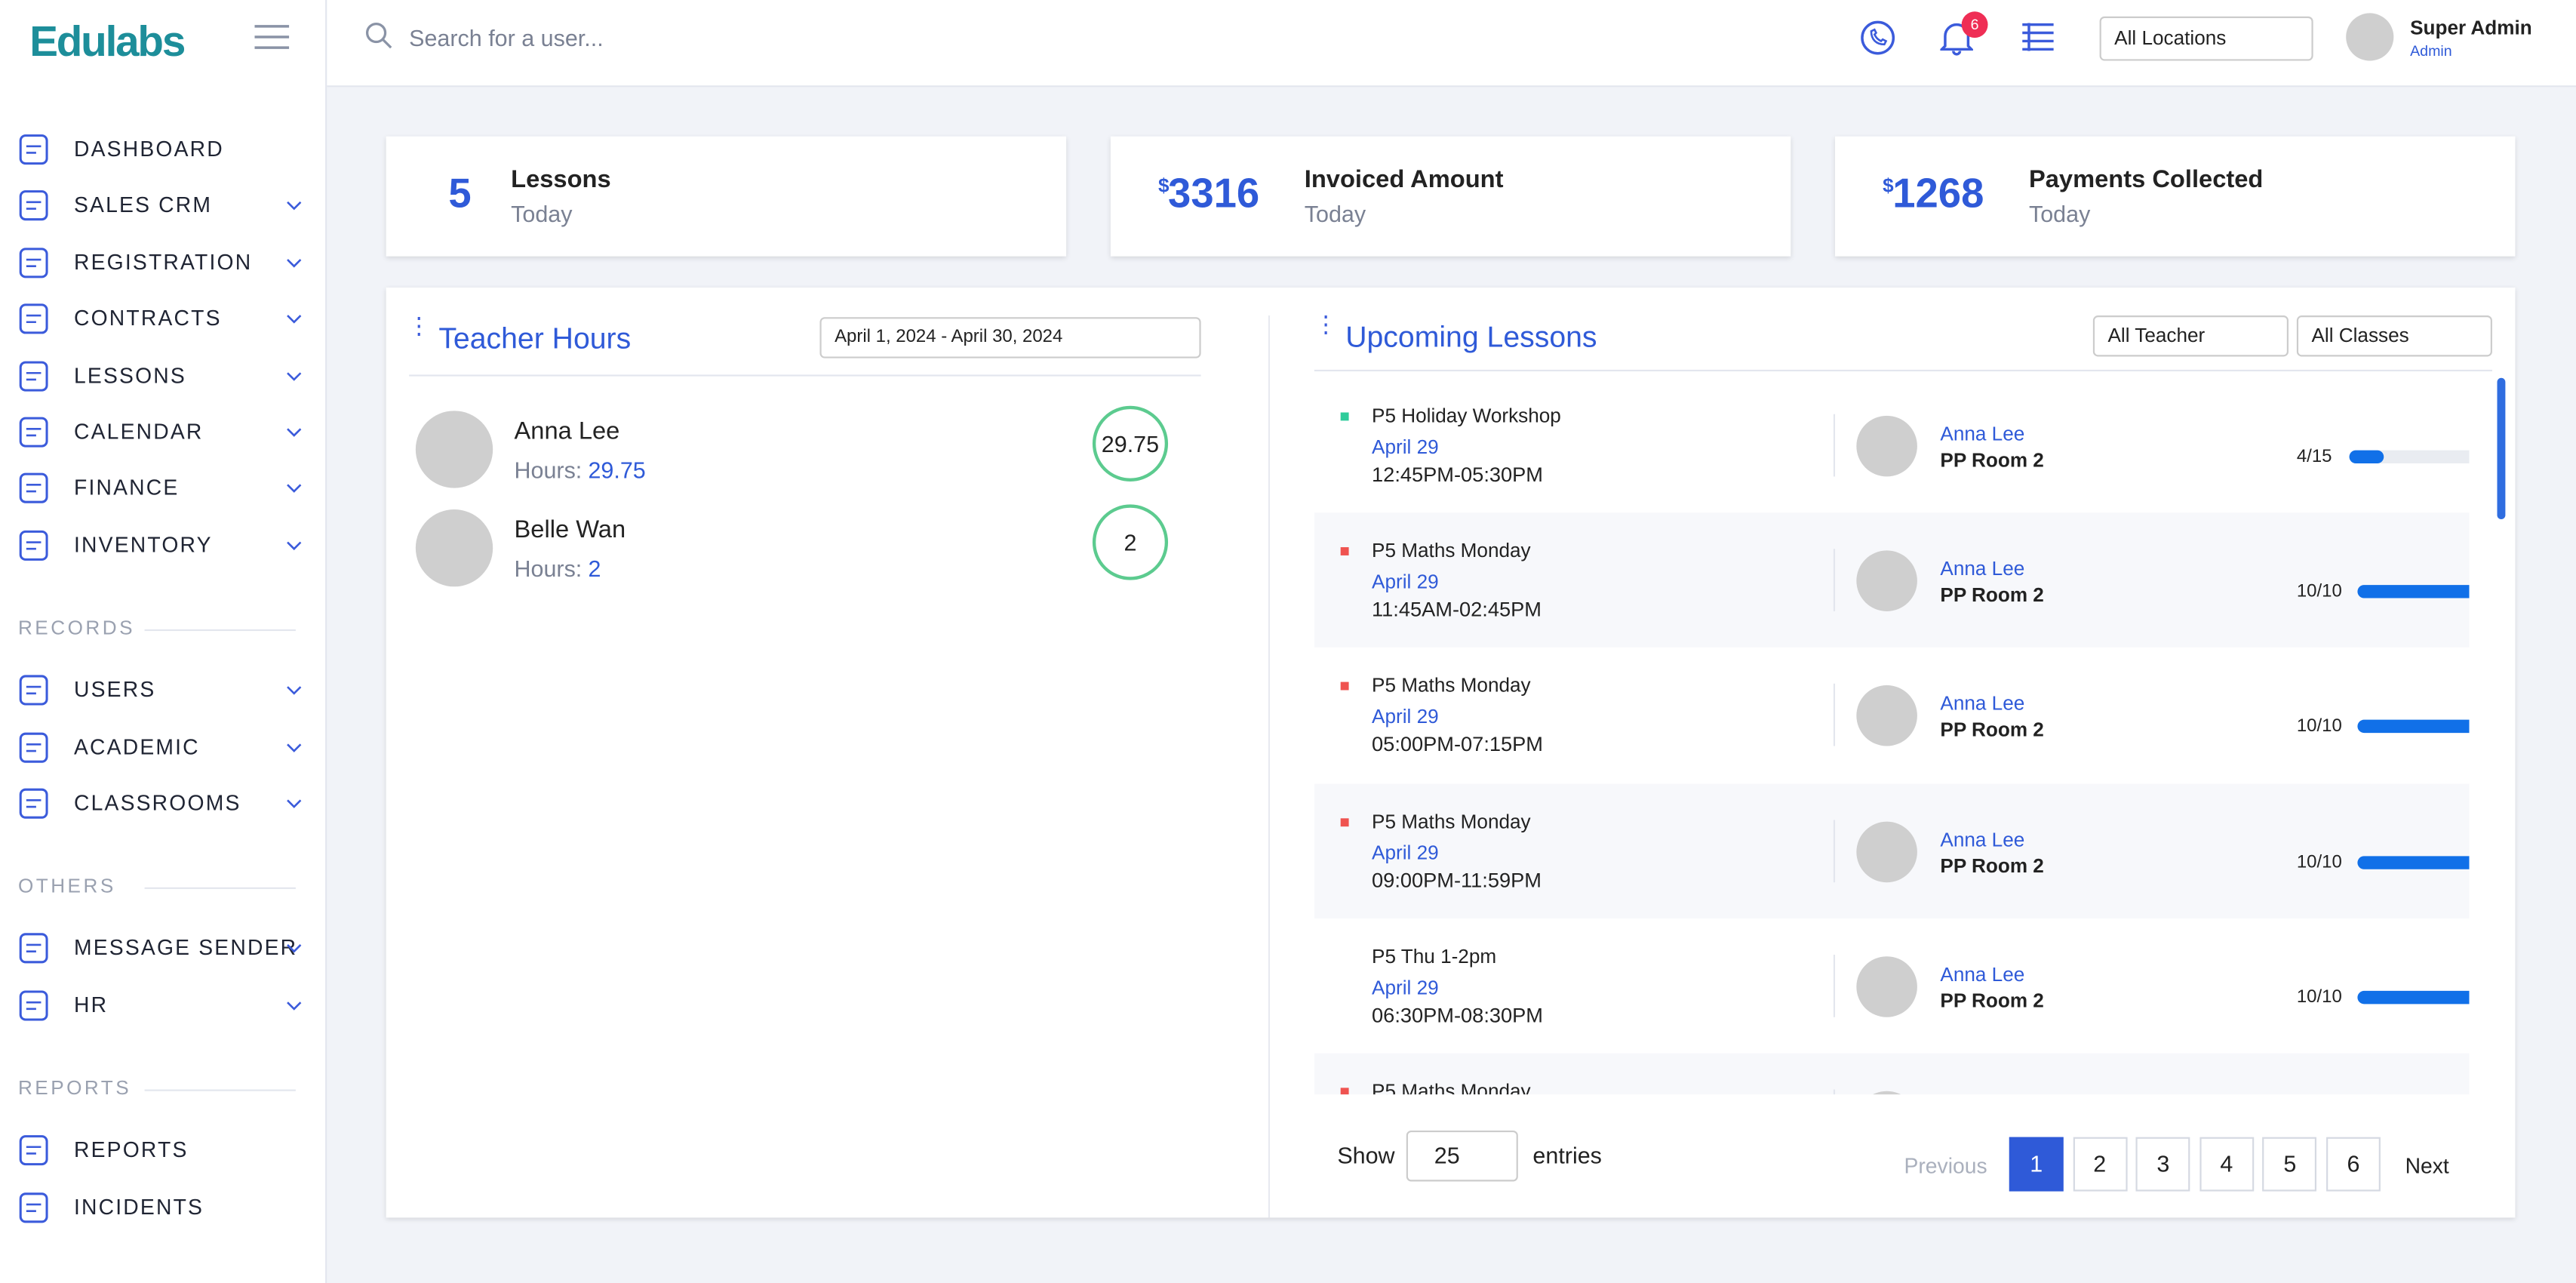  What do you see at coordinates (2190, 336) in the screenshot?
I see `teacher-filter: All Teacher` at bounding box center [2190, 336].